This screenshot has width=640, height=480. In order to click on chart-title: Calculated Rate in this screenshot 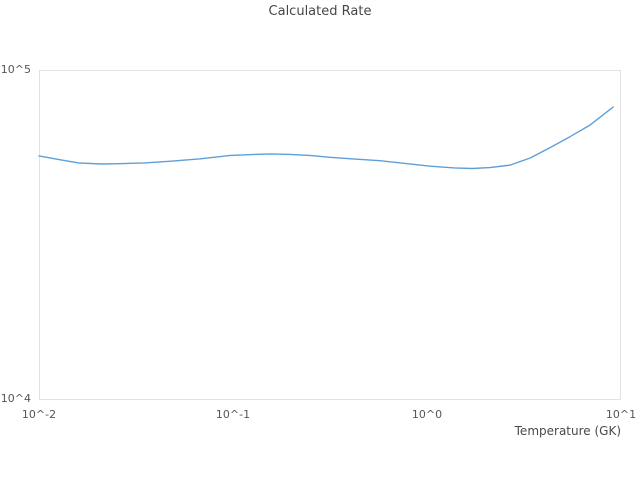, I will do `click(320, 11)`.